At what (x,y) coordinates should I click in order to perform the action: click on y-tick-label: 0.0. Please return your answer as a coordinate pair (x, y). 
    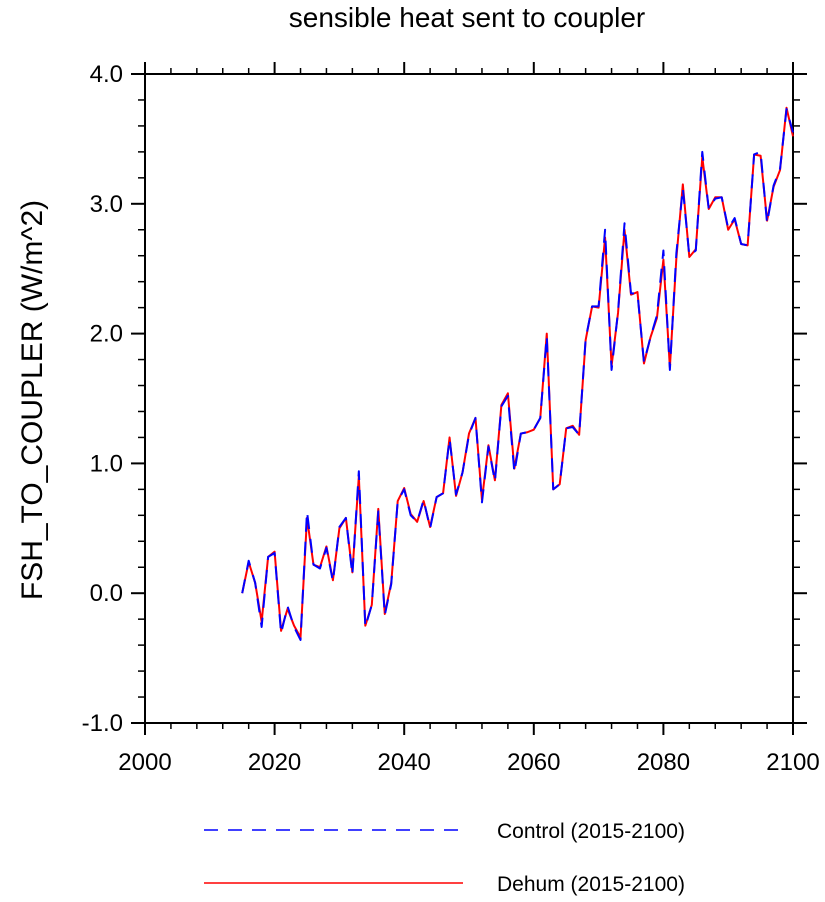
    Looking at the image, I should click on (106, 593).